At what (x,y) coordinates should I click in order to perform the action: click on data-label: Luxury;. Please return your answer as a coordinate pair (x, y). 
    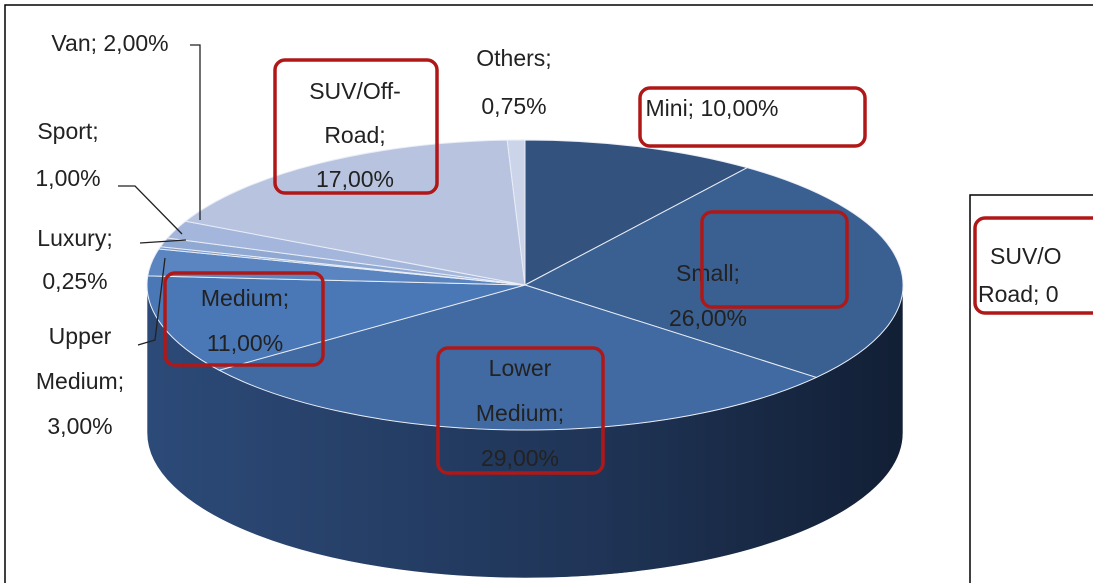
    Looking at the image, I should click on (74, 238).